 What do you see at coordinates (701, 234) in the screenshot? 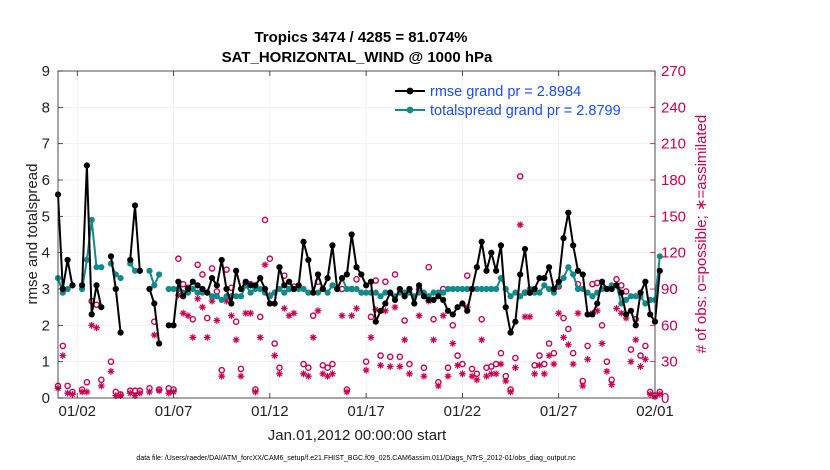
I see `y-axis-right-label: # of obs: o=possible; ∗=assimilated` at bounding box center [701, 234].